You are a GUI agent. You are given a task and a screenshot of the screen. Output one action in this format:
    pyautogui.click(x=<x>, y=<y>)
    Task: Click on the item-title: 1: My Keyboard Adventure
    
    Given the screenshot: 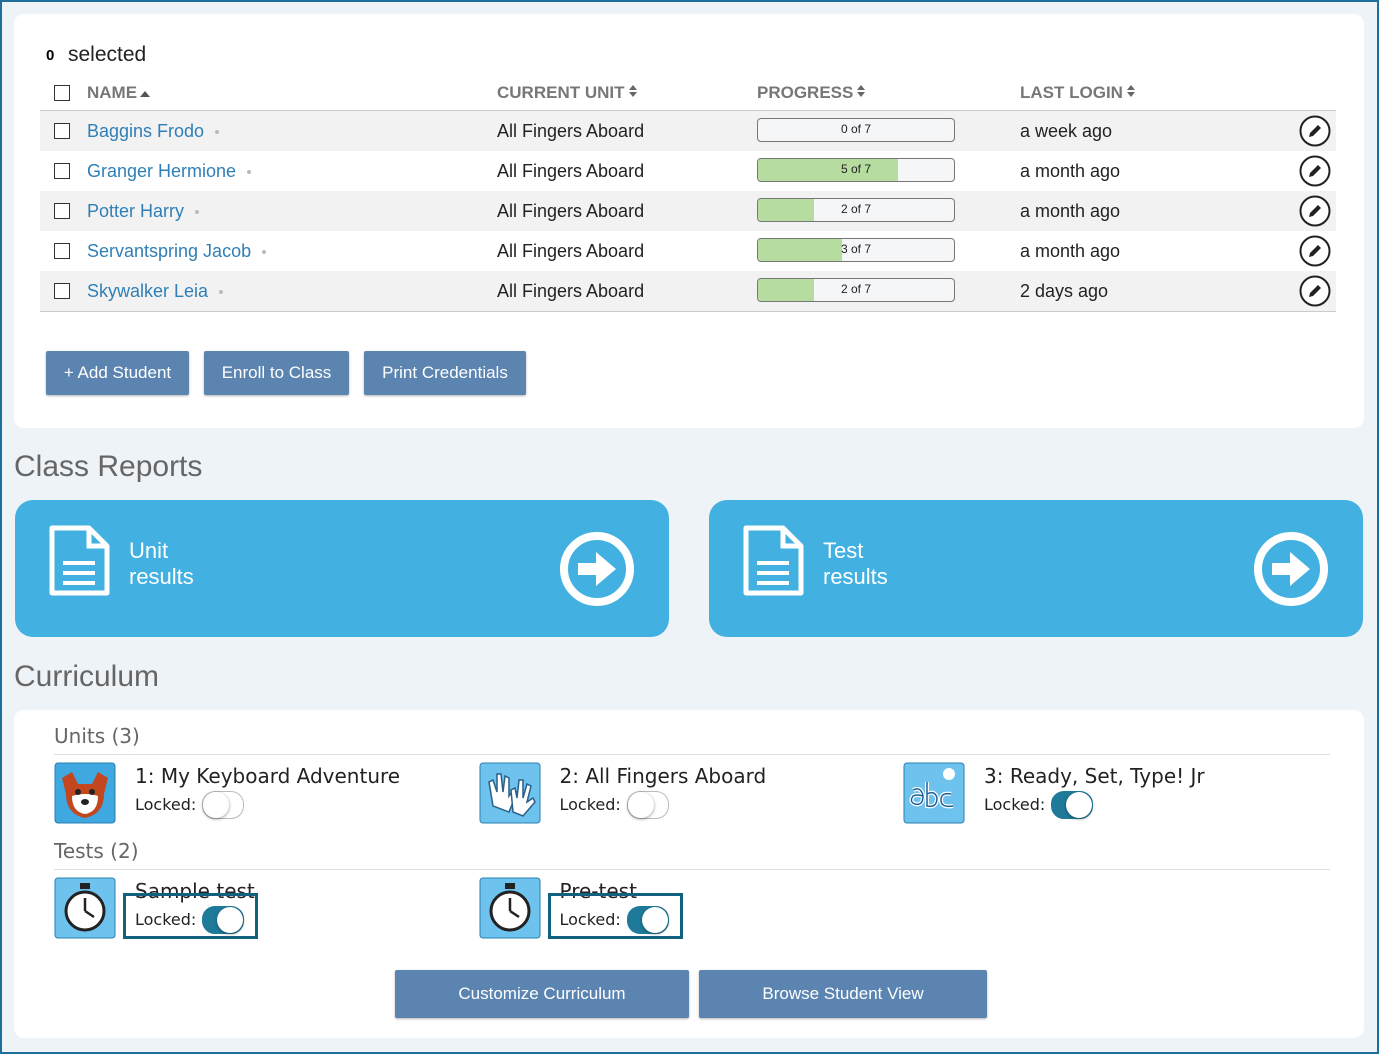 What is the action you would take?
    pyautogui.click(x=268, y=776)
    